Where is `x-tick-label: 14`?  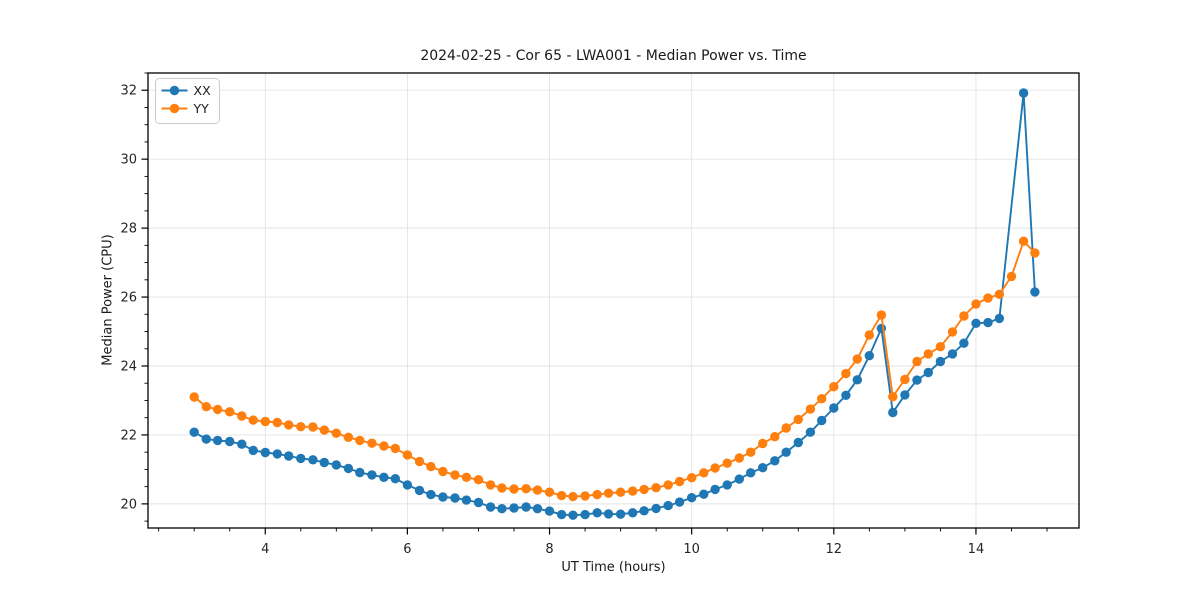 x-tick-label: 14 is located at coordinates (976, 549).